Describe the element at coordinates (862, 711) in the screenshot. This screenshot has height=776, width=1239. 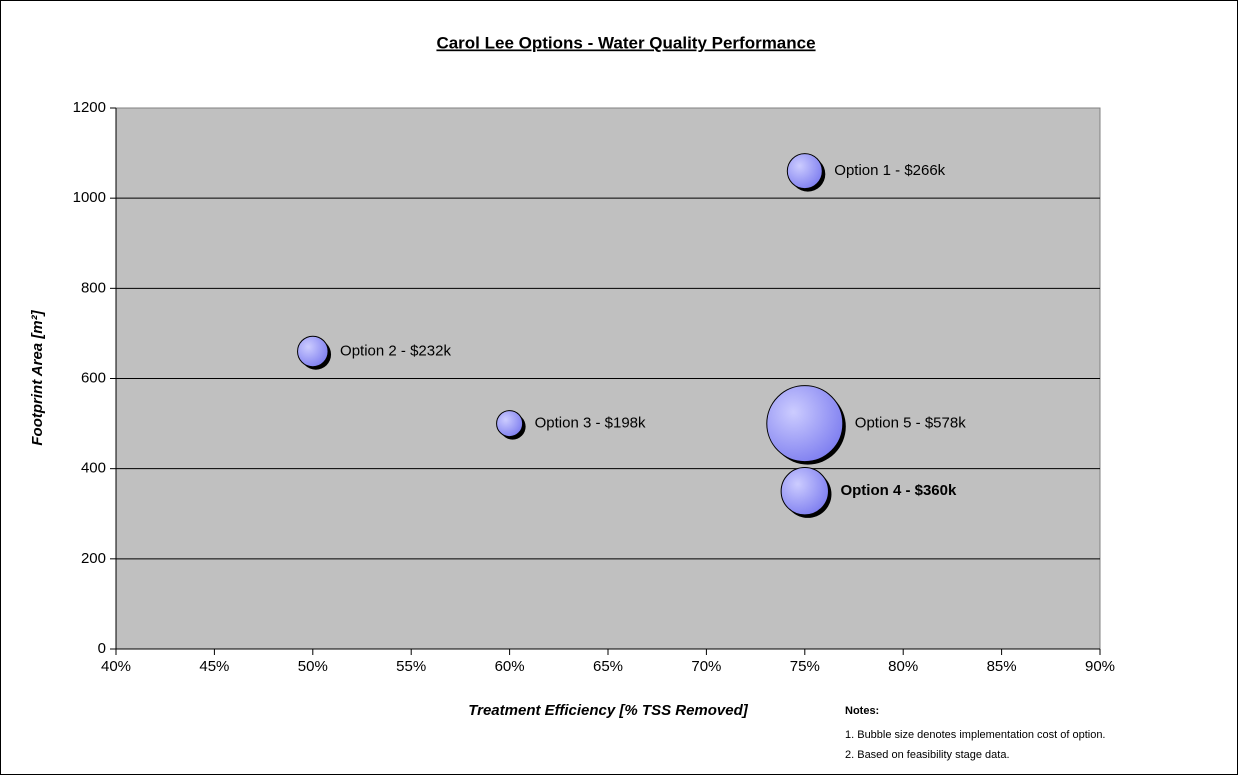
I see `notes-title: Notes:` at that location.